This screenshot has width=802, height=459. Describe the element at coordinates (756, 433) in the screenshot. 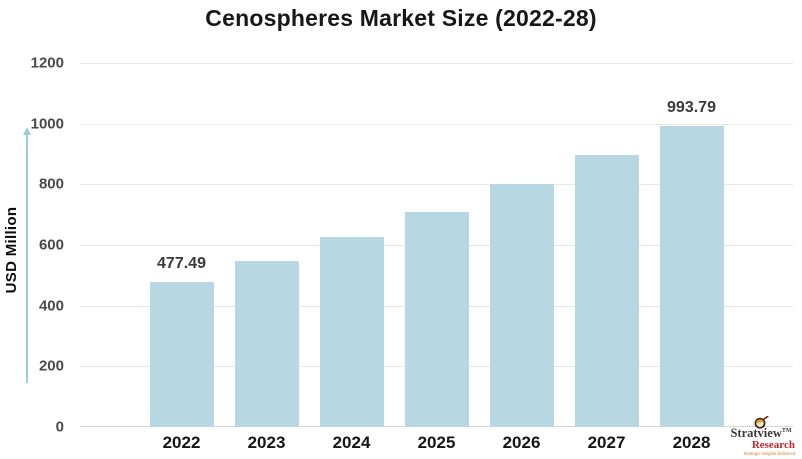

I see `logo-brand-text: Stratview` at that location.